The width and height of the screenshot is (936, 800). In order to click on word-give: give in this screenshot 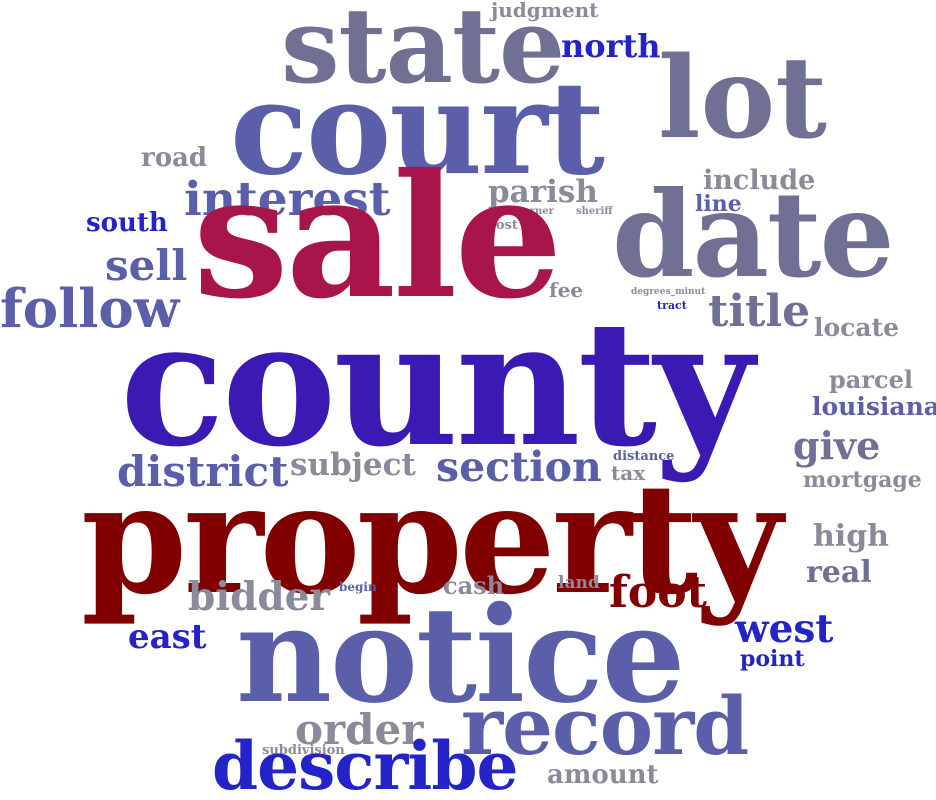, I will do `click(837, 445)`.